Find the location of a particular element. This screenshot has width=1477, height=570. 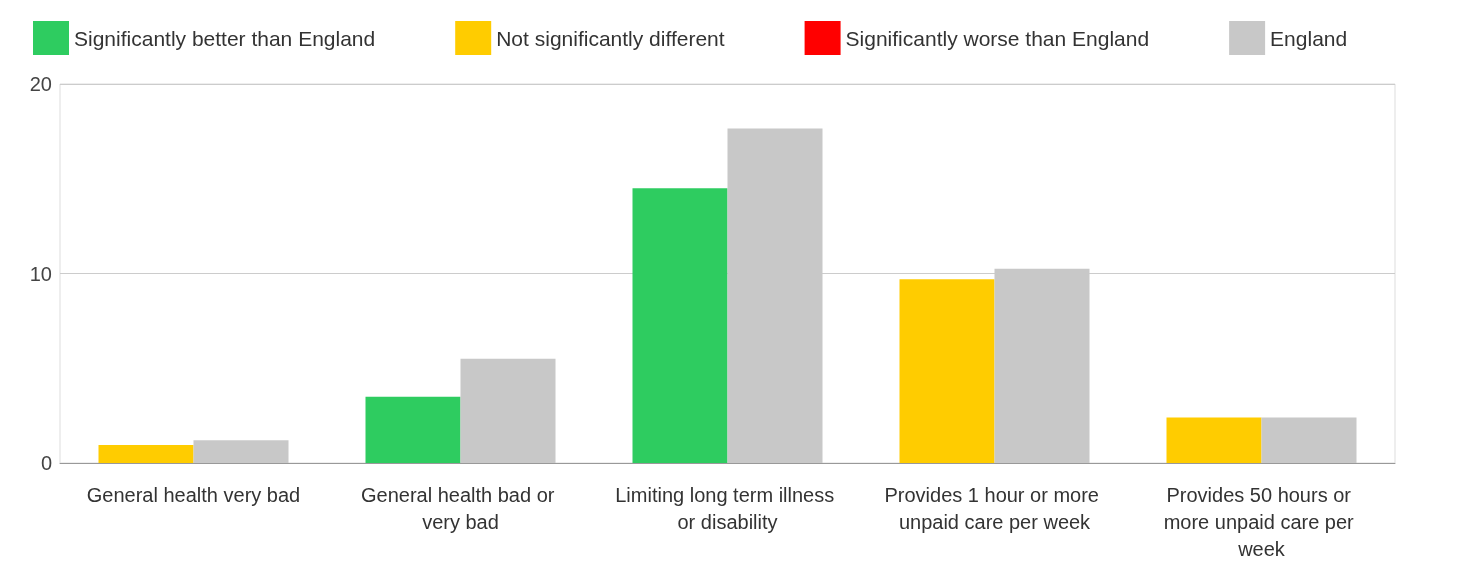

x-tick-label: Provides 50 hours or more unpaid care per week is located at coordinates (1261, 521).